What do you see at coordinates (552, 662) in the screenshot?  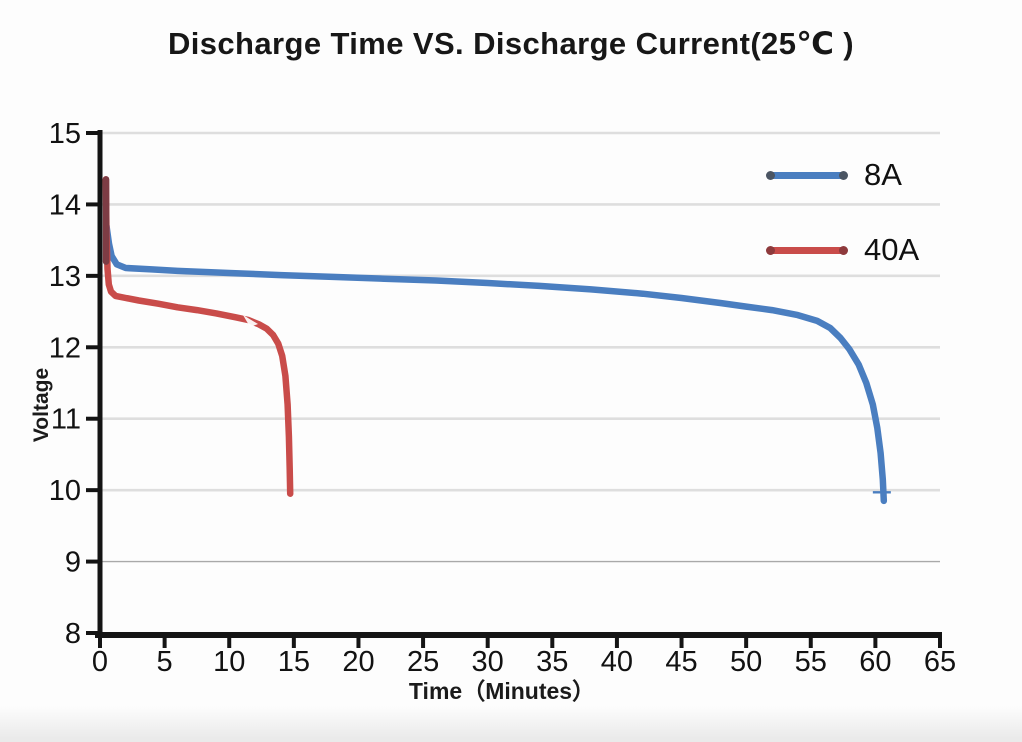 I see `x-tick-label: 35` at bounding box center [552, 662].